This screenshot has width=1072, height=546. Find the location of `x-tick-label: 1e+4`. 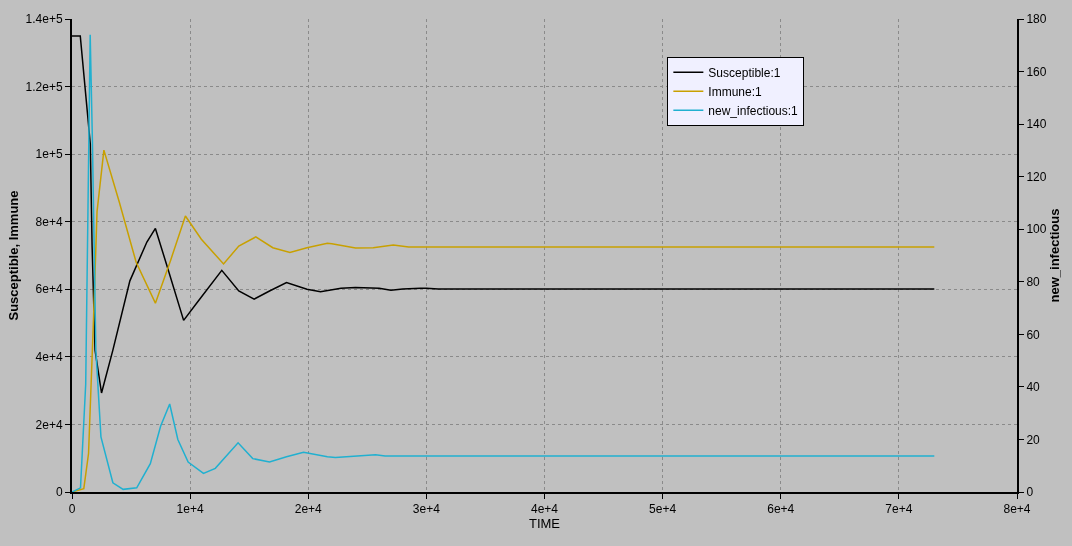

x-tick-label: 1e+4 is located at coordinates (190, 509).